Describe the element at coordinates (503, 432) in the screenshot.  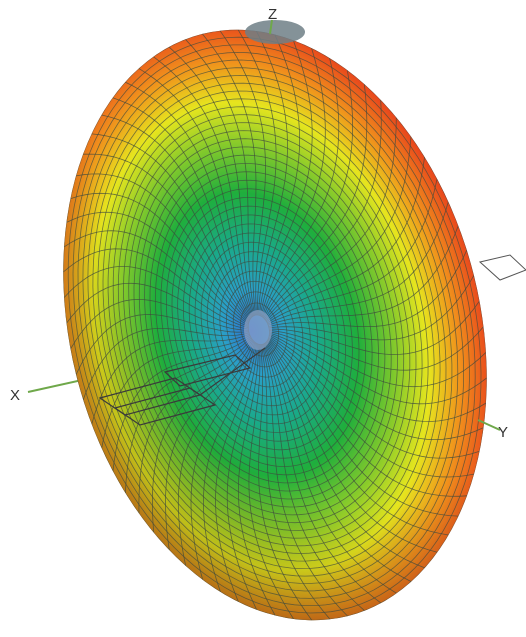
I see `y-axis-label: Y` at that location.